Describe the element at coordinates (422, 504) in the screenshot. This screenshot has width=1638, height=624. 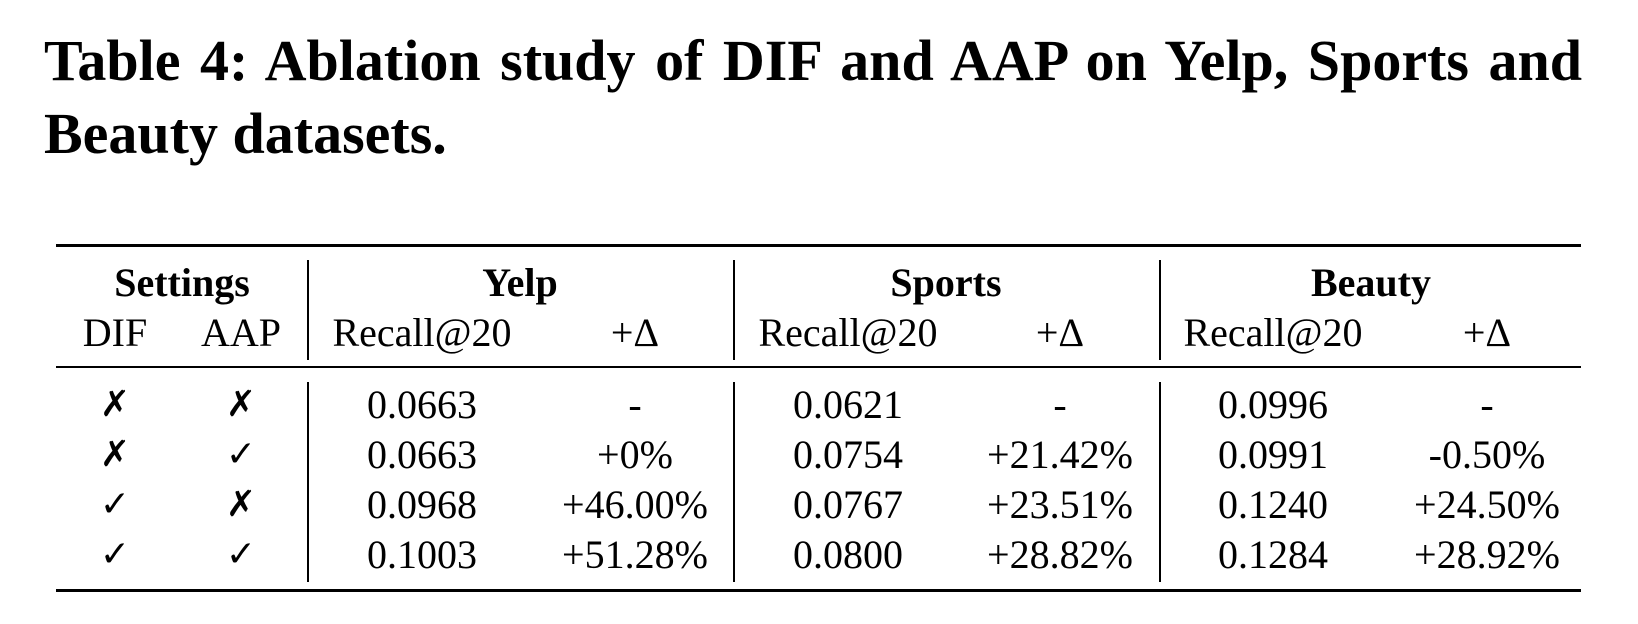
I see `cell-yelp-recall: 0.0968` at that location.